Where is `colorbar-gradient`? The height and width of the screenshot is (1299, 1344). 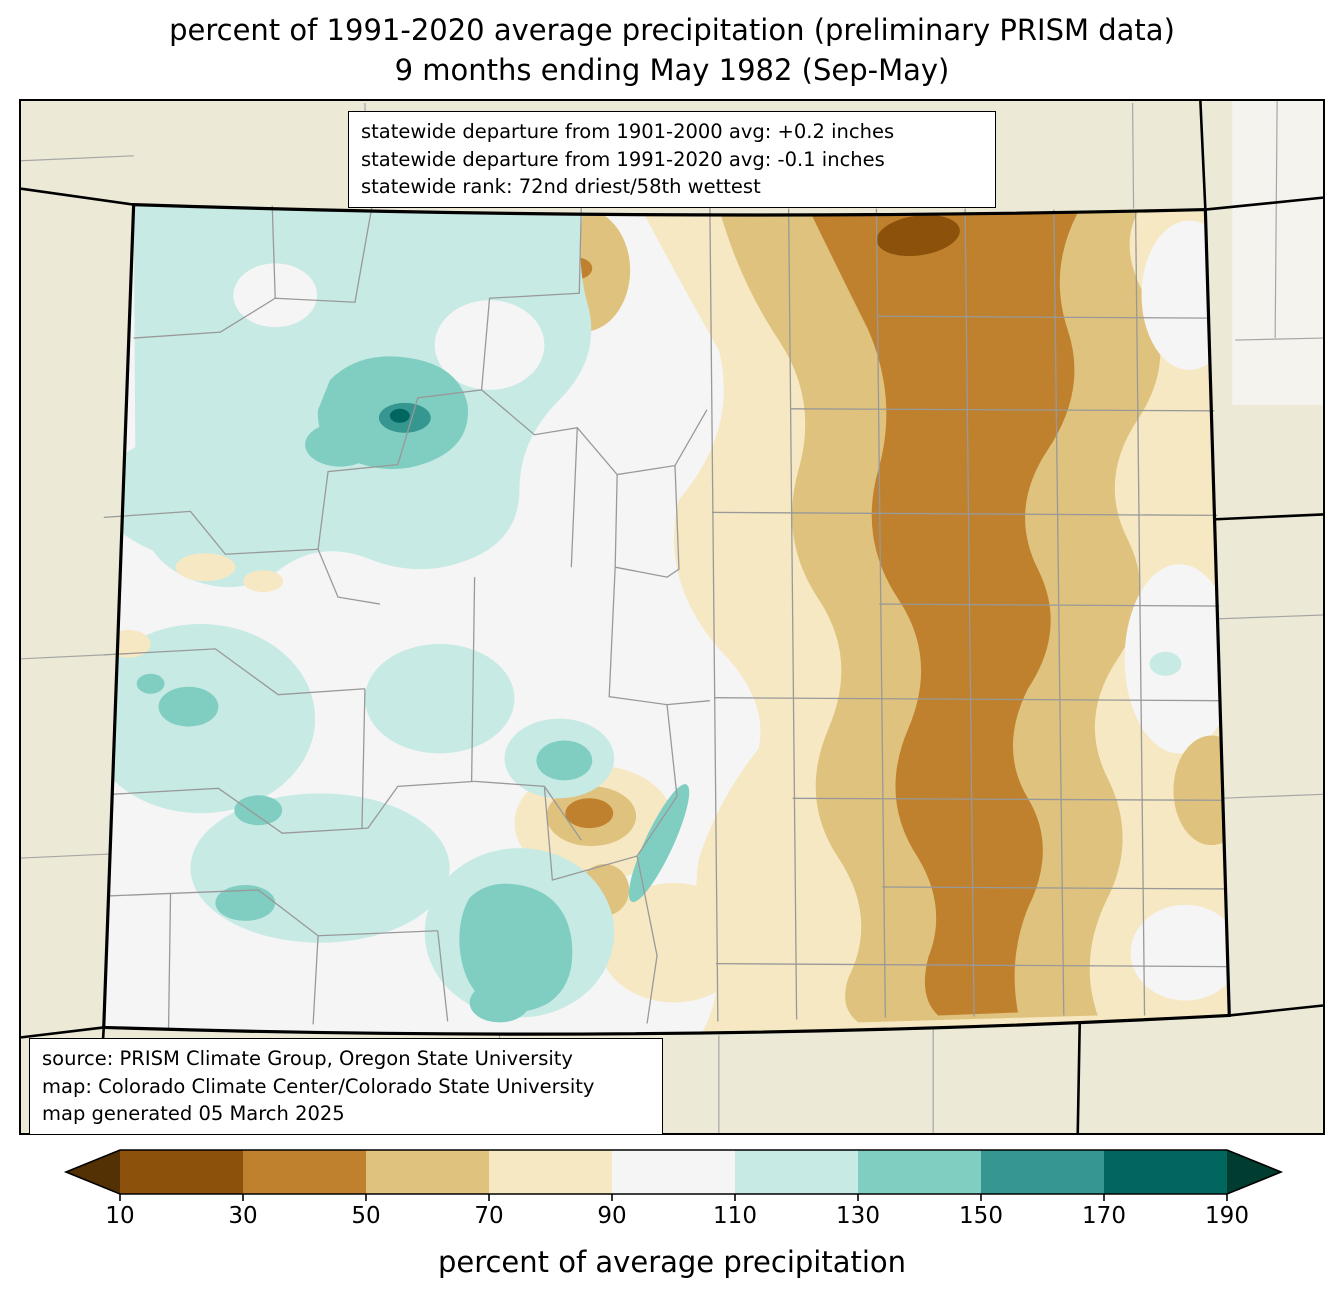 colorbar-gradient is located at coordinates (673, 1175).